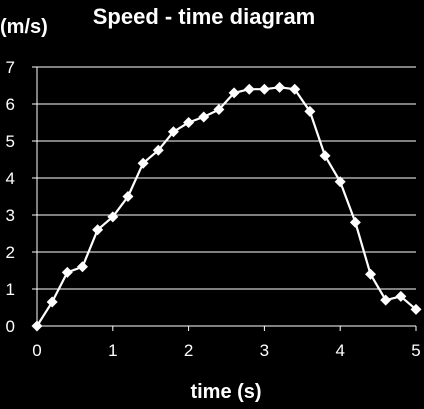  Describe the element at coordinates (226, 350) in the screenshot. I see `x-tick-labels: 0 1 2 3 4 5` at that location.